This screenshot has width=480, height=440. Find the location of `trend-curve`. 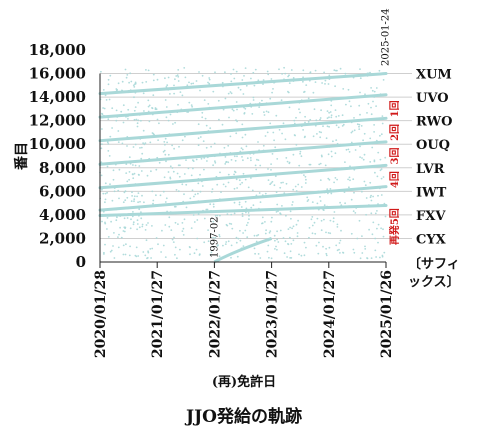

trend-curve is located at coordinates (243, 250).